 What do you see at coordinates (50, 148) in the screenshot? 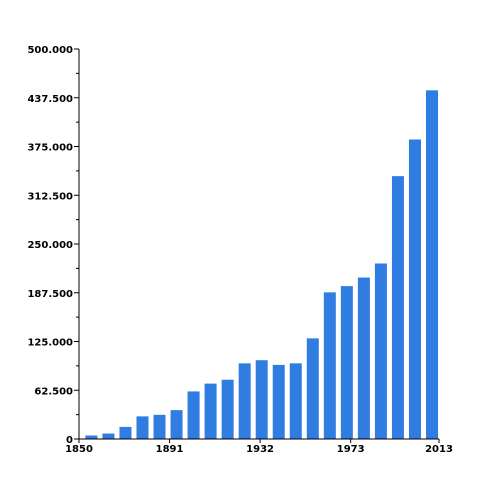
I see `y-tick-label: 375.000` at bounding box center [50, 148].